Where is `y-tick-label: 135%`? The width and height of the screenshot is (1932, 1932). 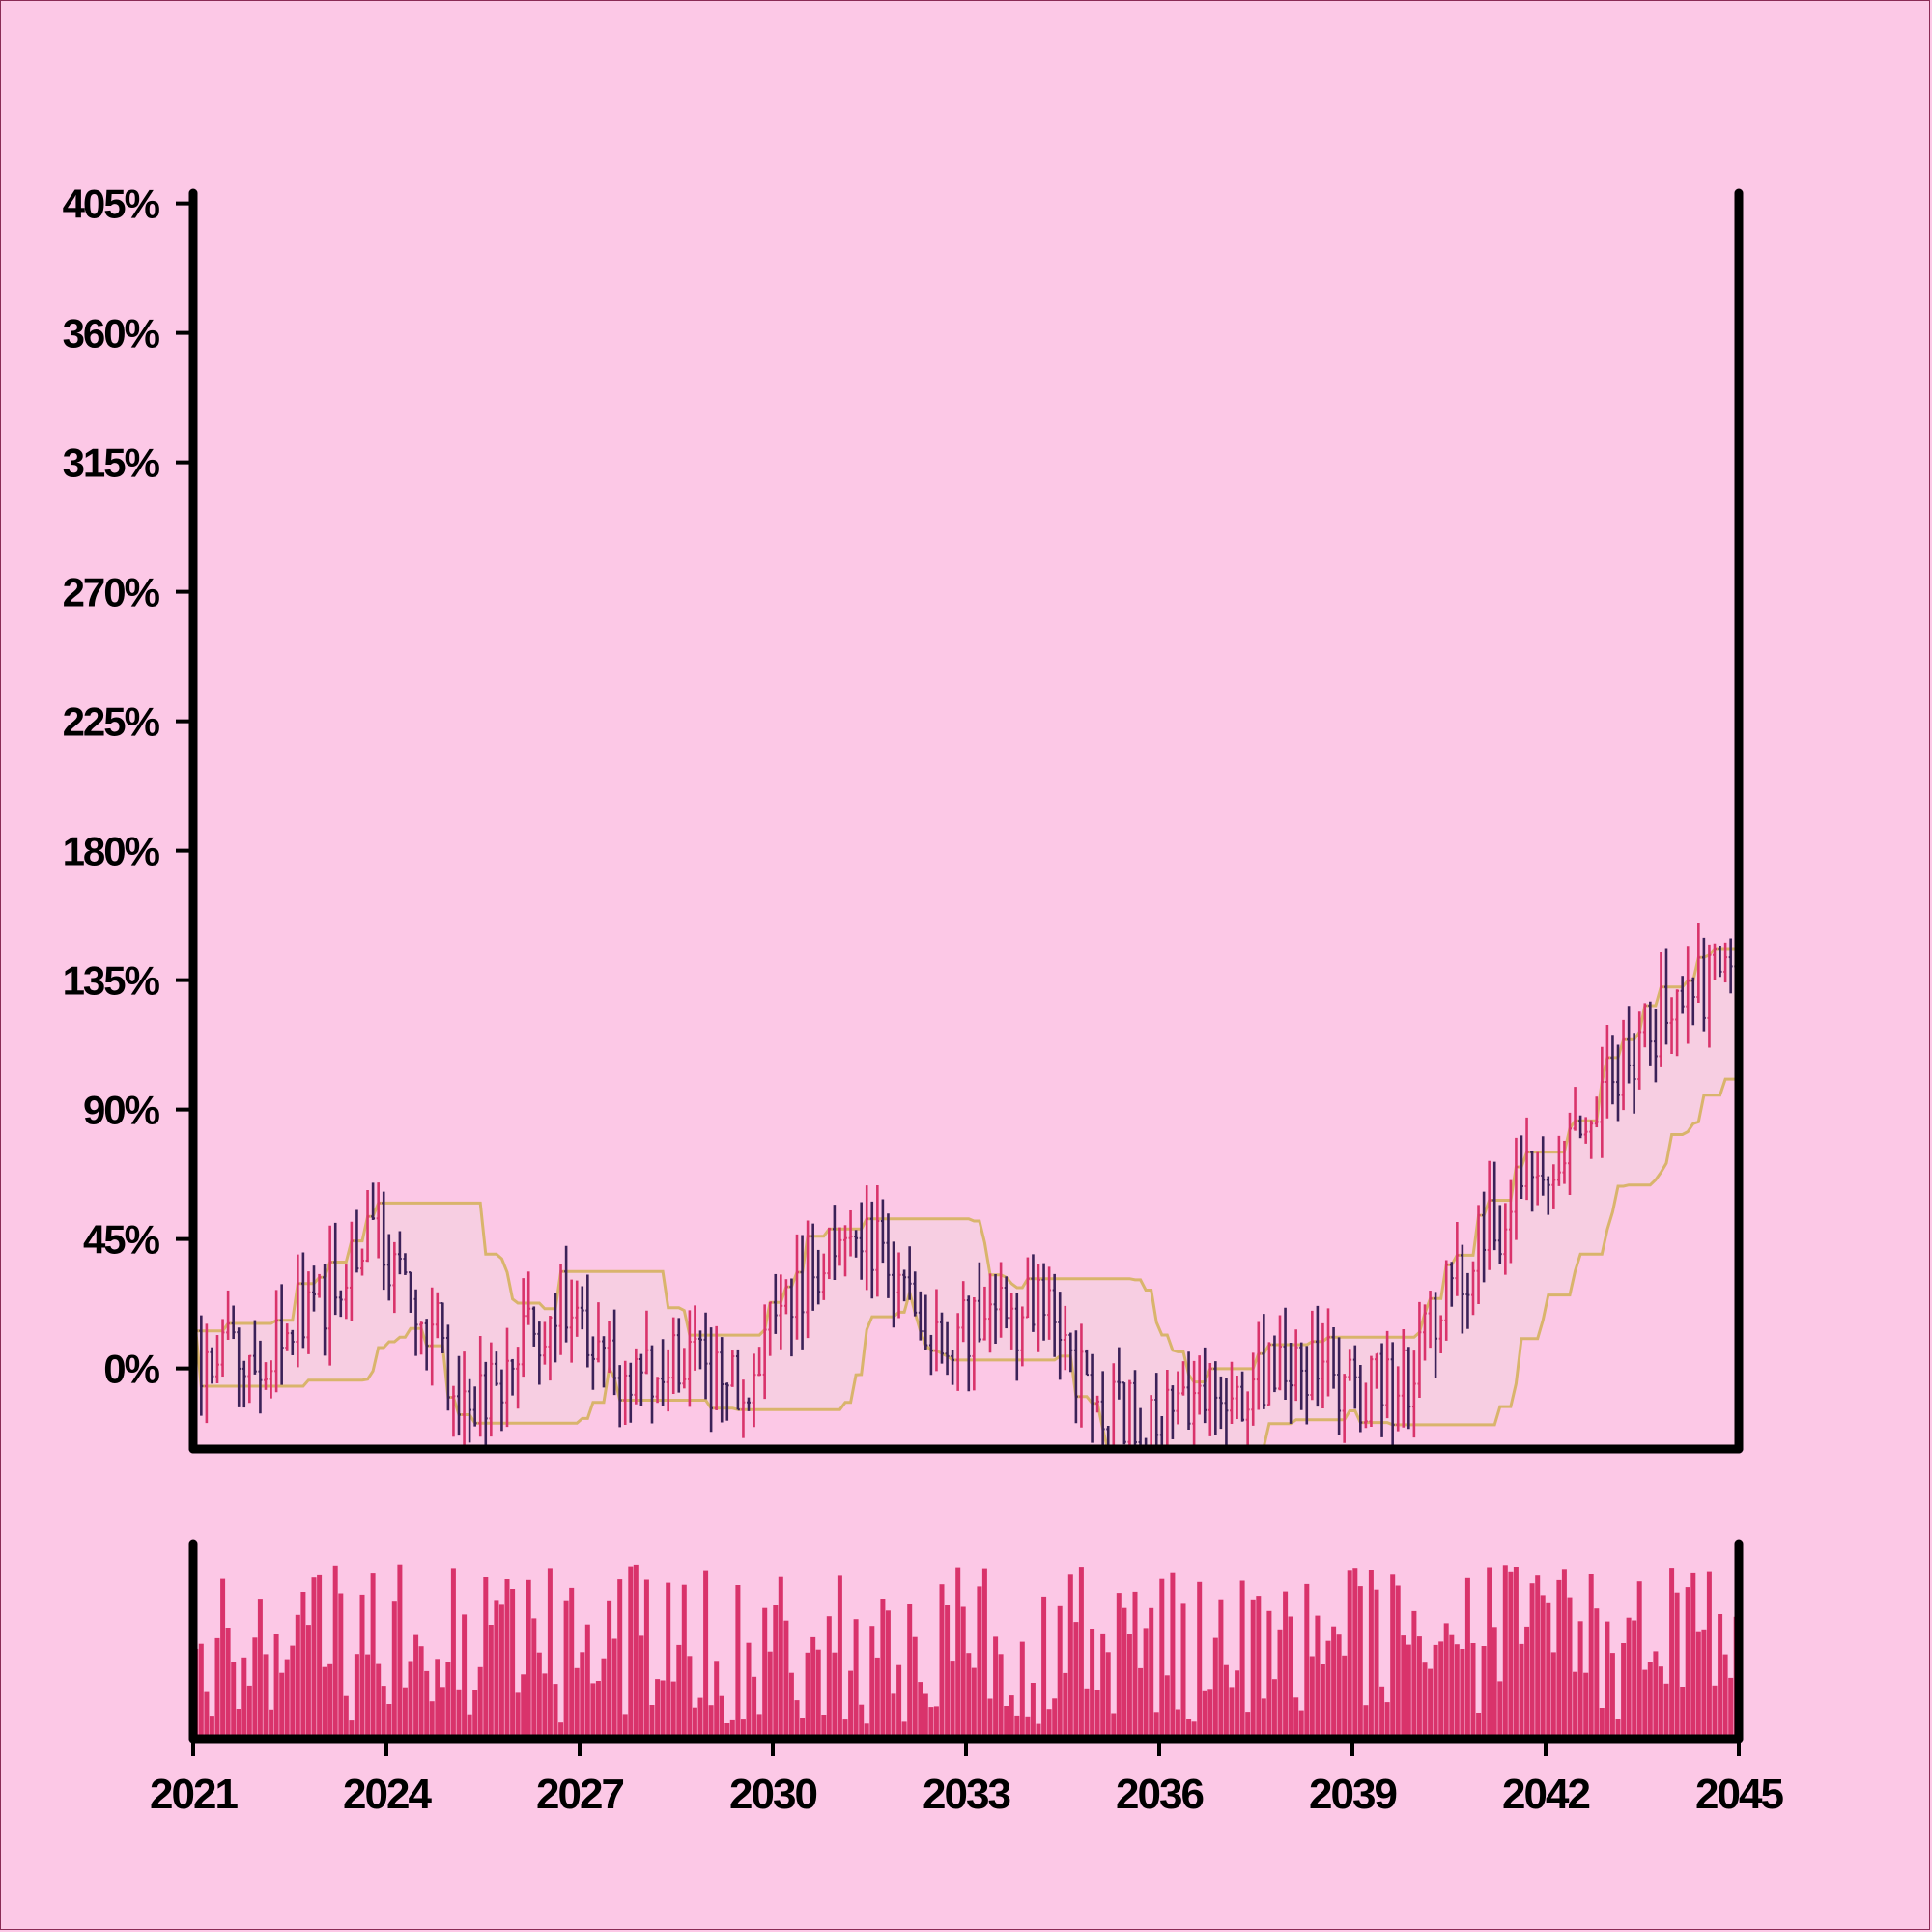
y-tick-label: 135% is located at coordinates (111, 981).